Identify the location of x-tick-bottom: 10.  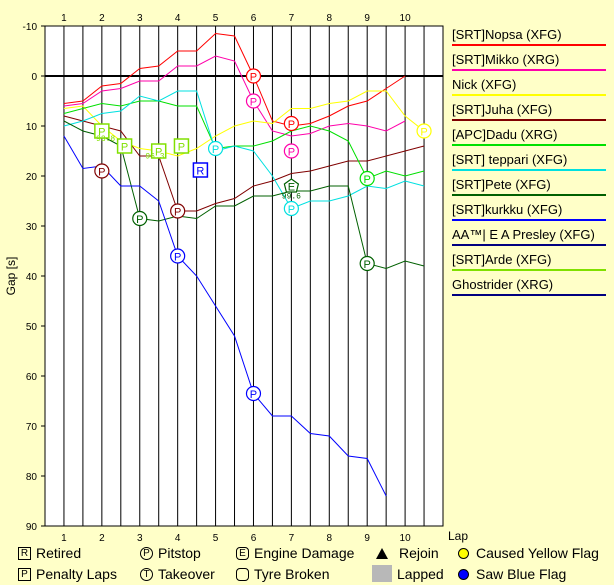
(406, 538).